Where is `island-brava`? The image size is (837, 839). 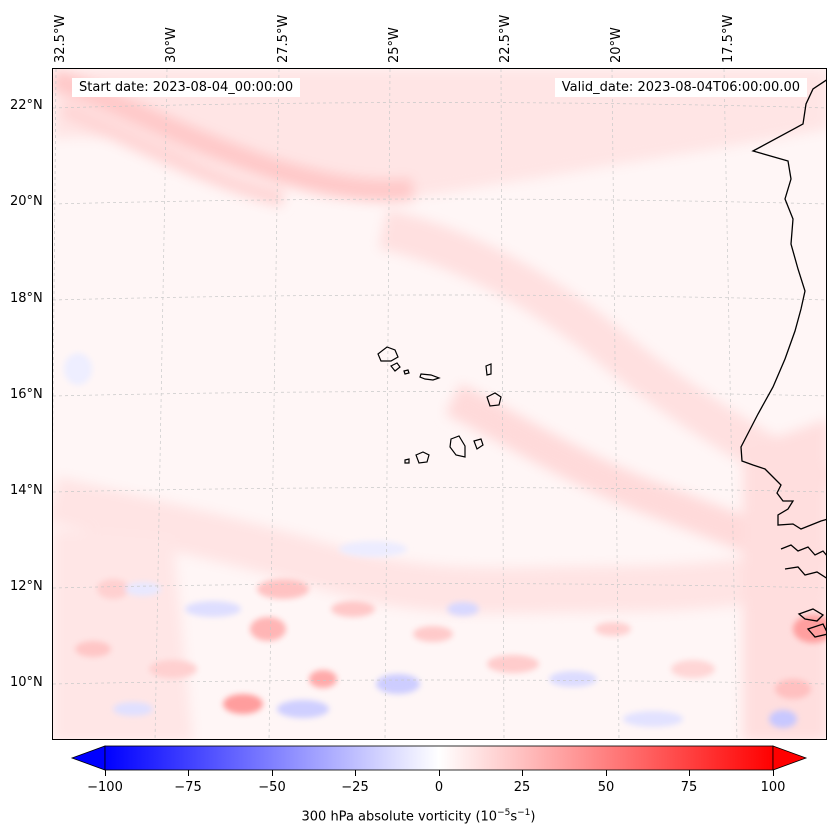
island-brava is located at coordinates (407, 461).